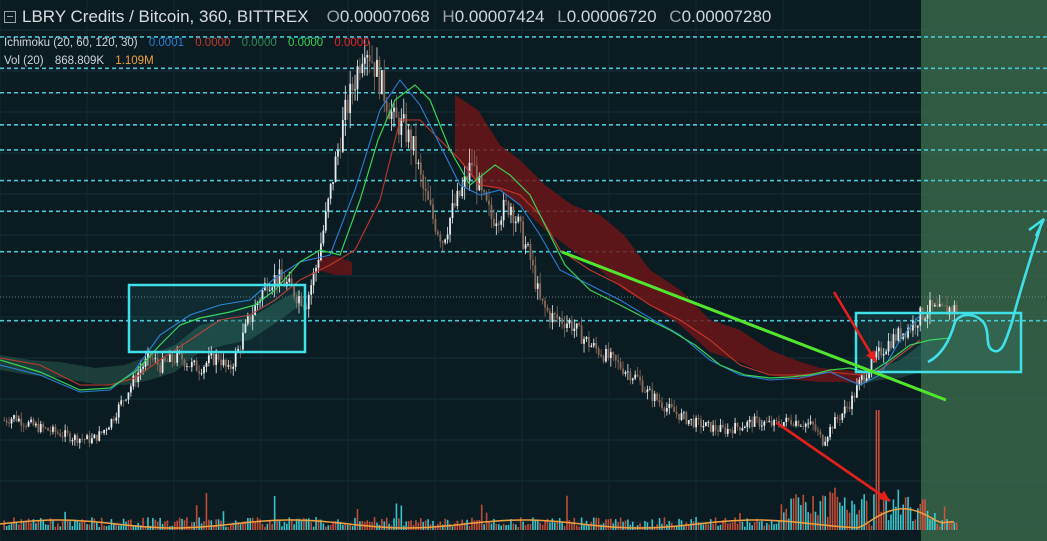 The image size is (1047, 541). Describe the element at coordinates (79, 61) in the screenshot. I see `volume-value-1: 868.809K` at that location.